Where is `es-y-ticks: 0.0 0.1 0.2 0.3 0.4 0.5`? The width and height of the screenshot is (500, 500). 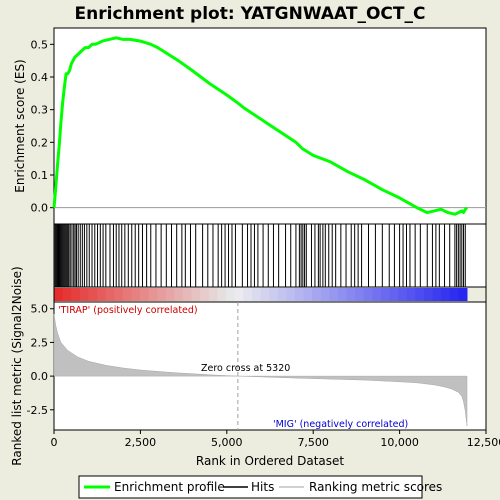
es-y-ticks: 0.0 0.1 0.2 0.3 0.4 0.5 is located at coordinates (42, 126).